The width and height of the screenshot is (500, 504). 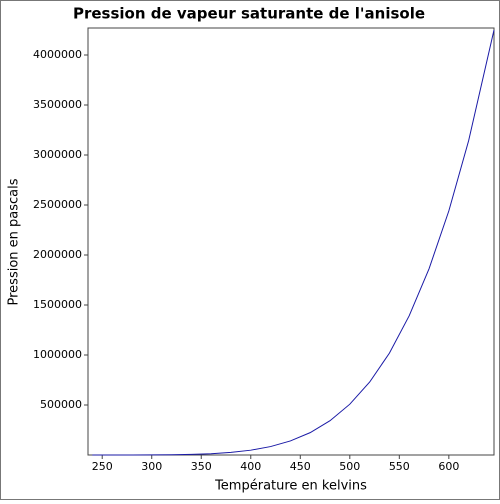 I want to click on x-tick-label: 400, so click(x=250, y=466).